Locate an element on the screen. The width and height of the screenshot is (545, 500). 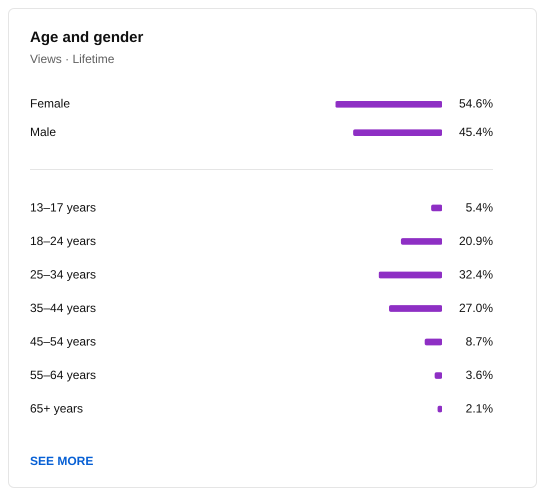
y-tick-label: 65+ years is located at coordinates (57, 408).